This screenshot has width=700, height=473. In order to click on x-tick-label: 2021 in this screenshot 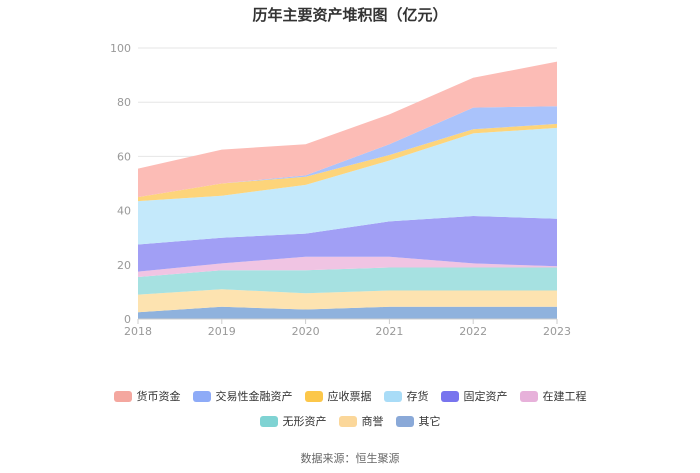, I will do `click(389, 331)`.